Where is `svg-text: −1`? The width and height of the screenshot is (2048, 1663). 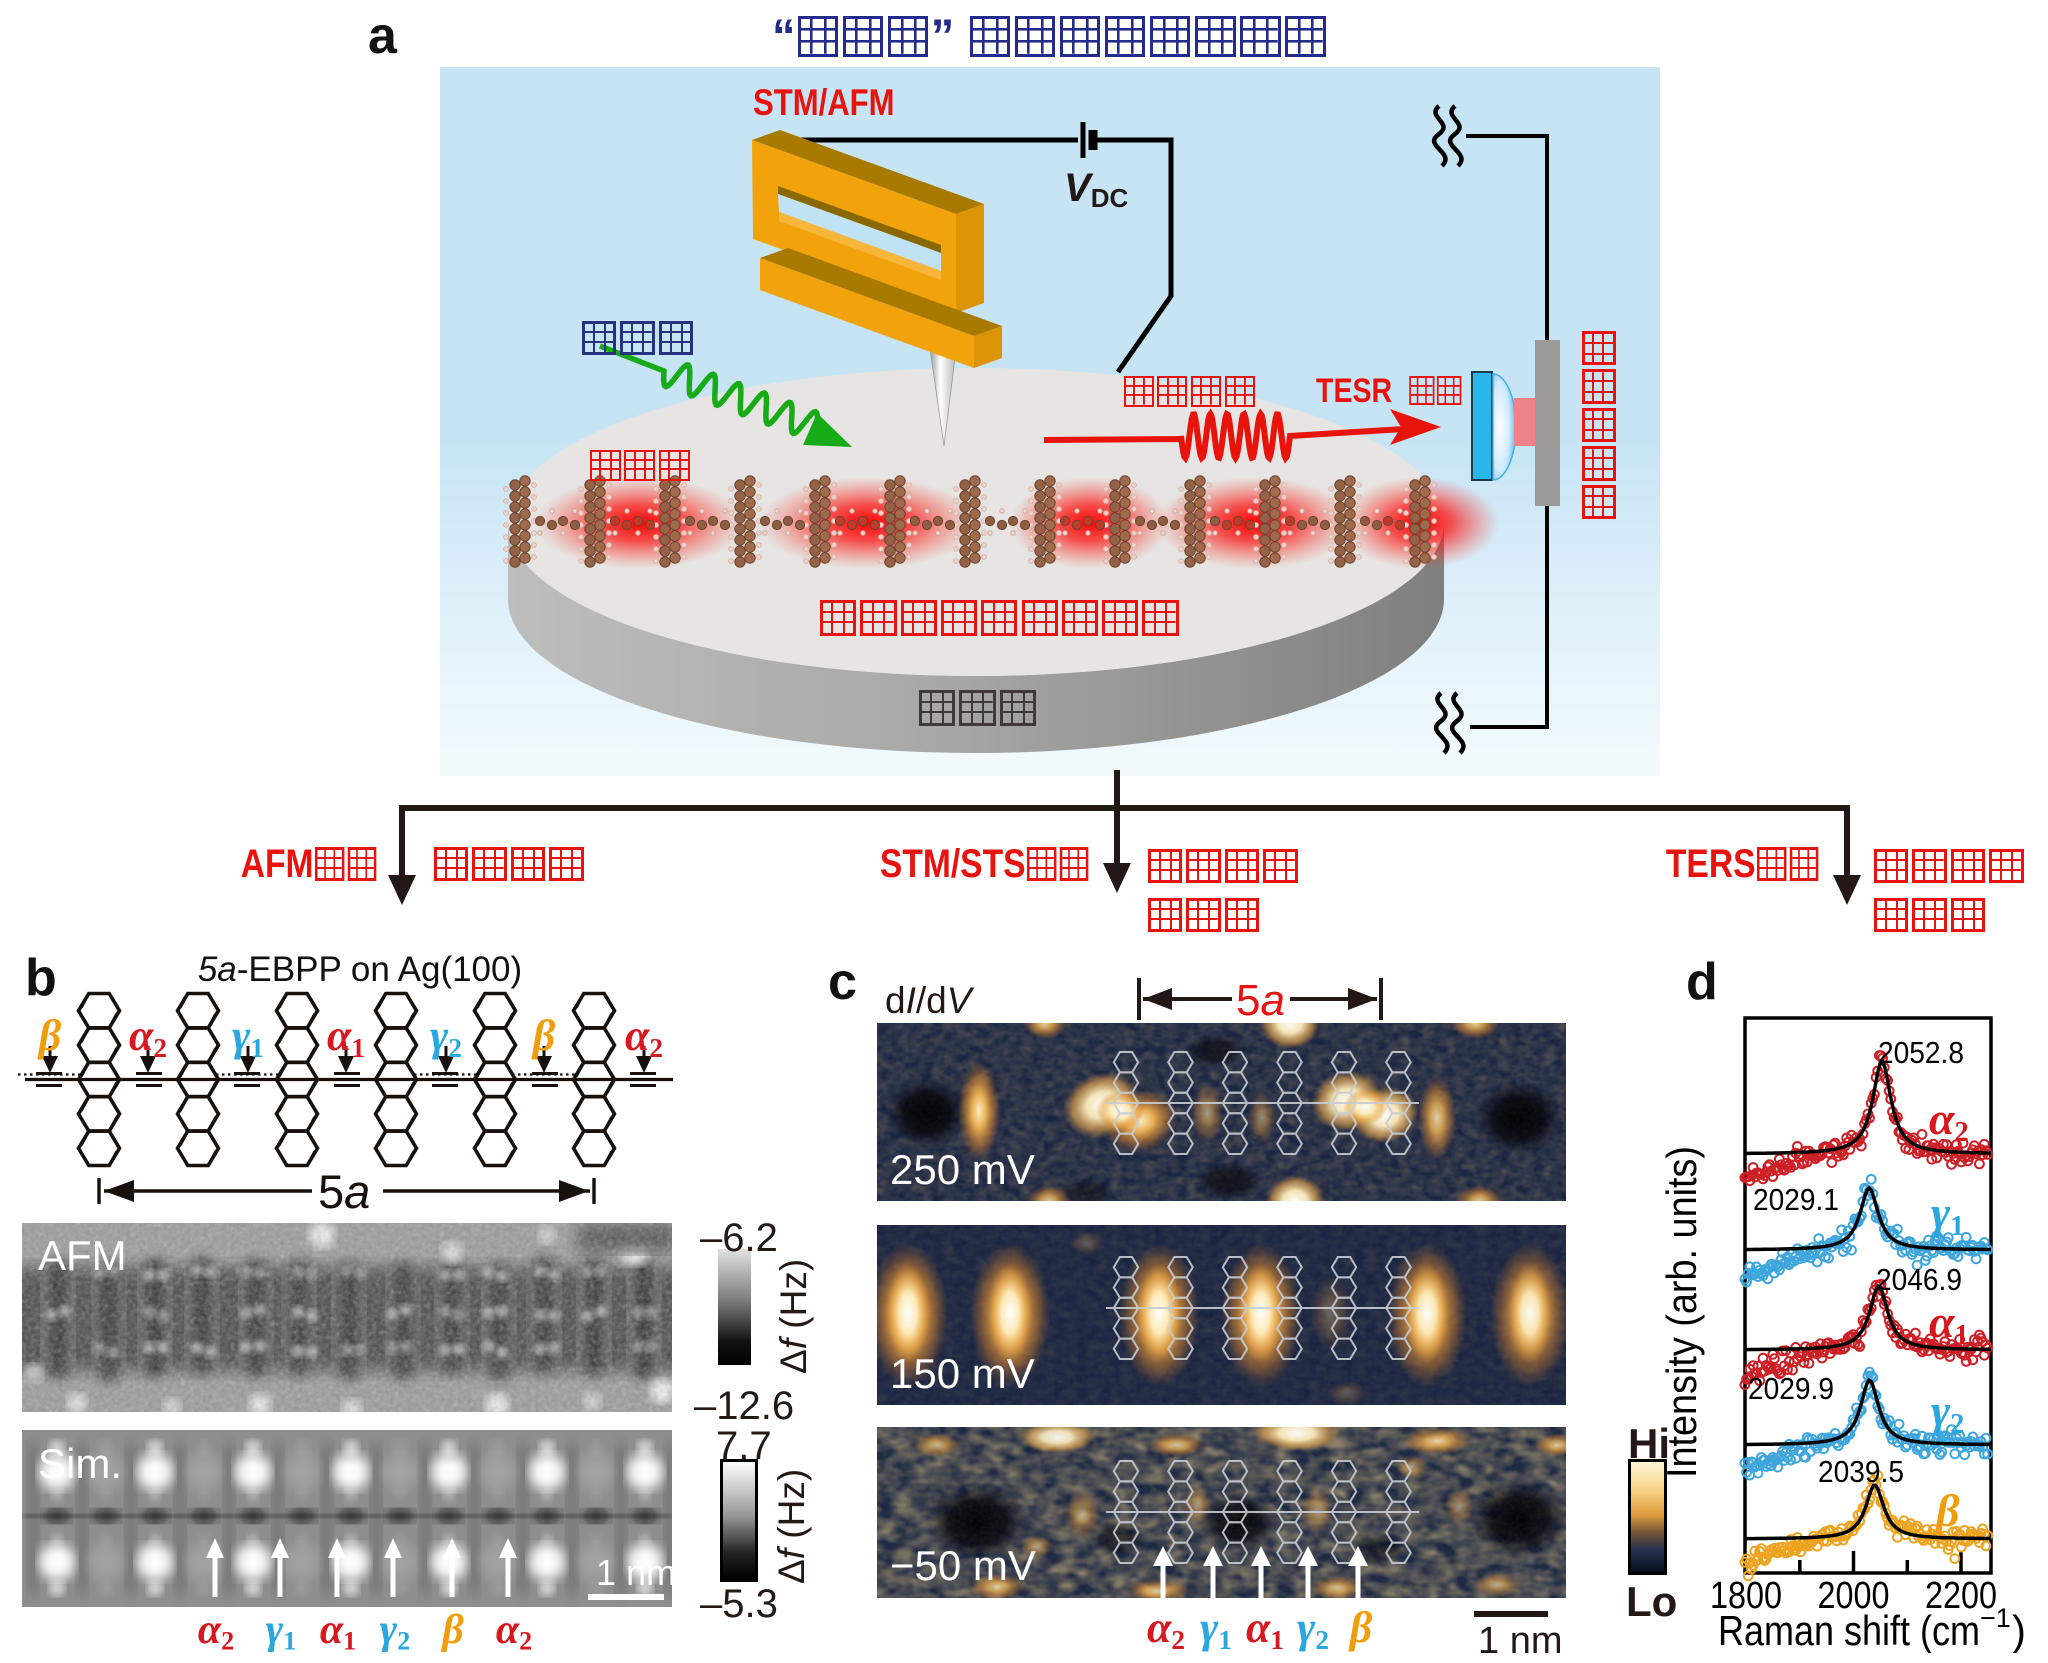 svg-text: −1 is located at coordinates (1995, 1618).